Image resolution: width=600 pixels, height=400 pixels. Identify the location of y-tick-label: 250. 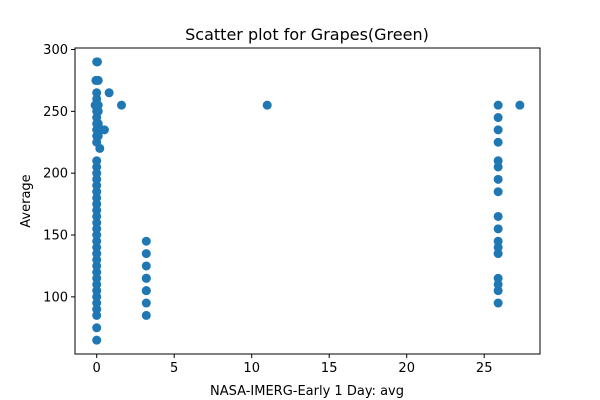
(55, 112).